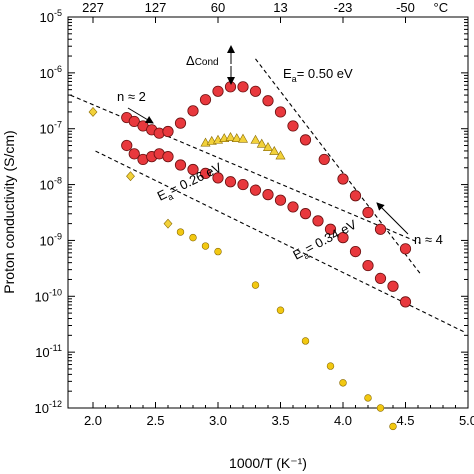  What do you see at coordinates (51, 72) in the screenshot?
I see `y-tick-label: 10⁻⁶` at bounding box center [51, 72].